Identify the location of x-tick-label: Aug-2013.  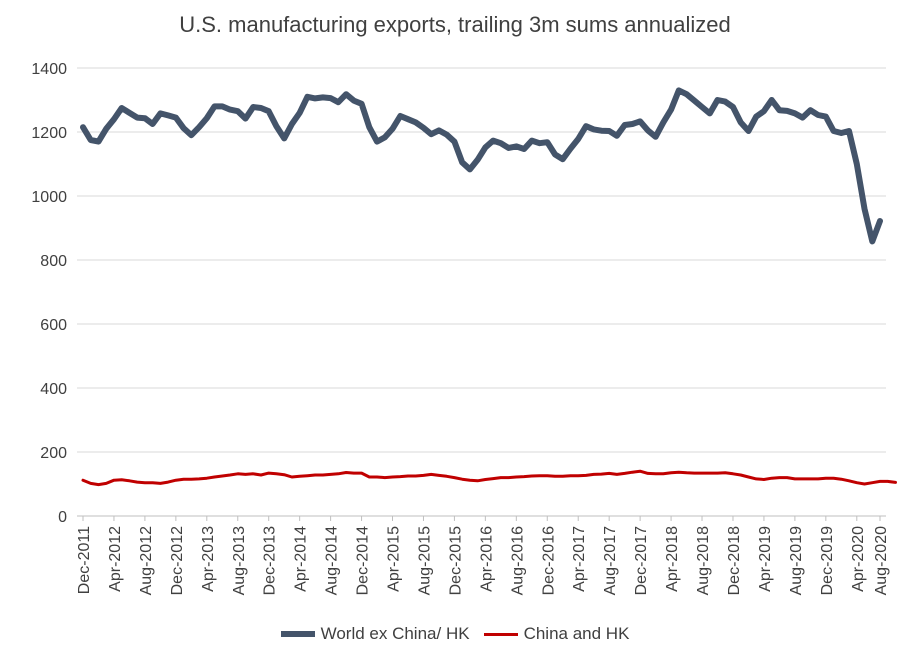
(239, 560).